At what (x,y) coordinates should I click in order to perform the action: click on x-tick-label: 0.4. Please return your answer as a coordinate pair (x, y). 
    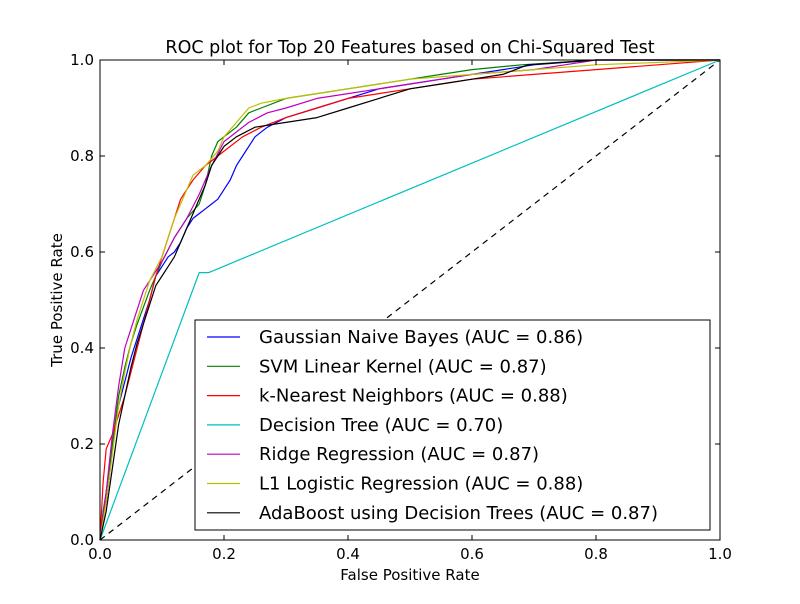
    Looking at the image, I should click on (348, 554).